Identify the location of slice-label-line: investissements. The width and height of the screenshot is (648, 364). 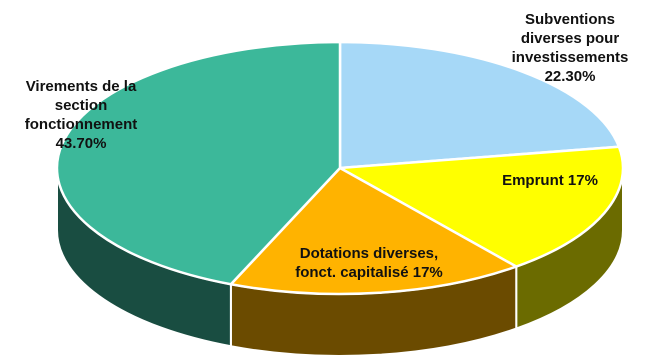
(570, 57).